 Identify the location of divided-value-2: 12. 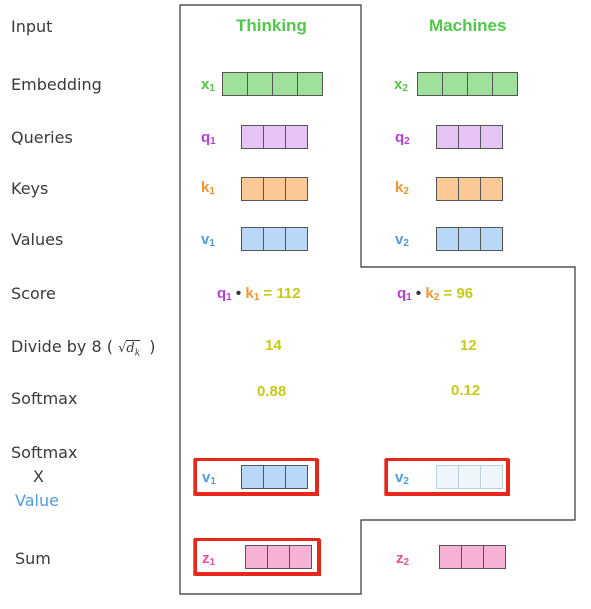
(468, 345).